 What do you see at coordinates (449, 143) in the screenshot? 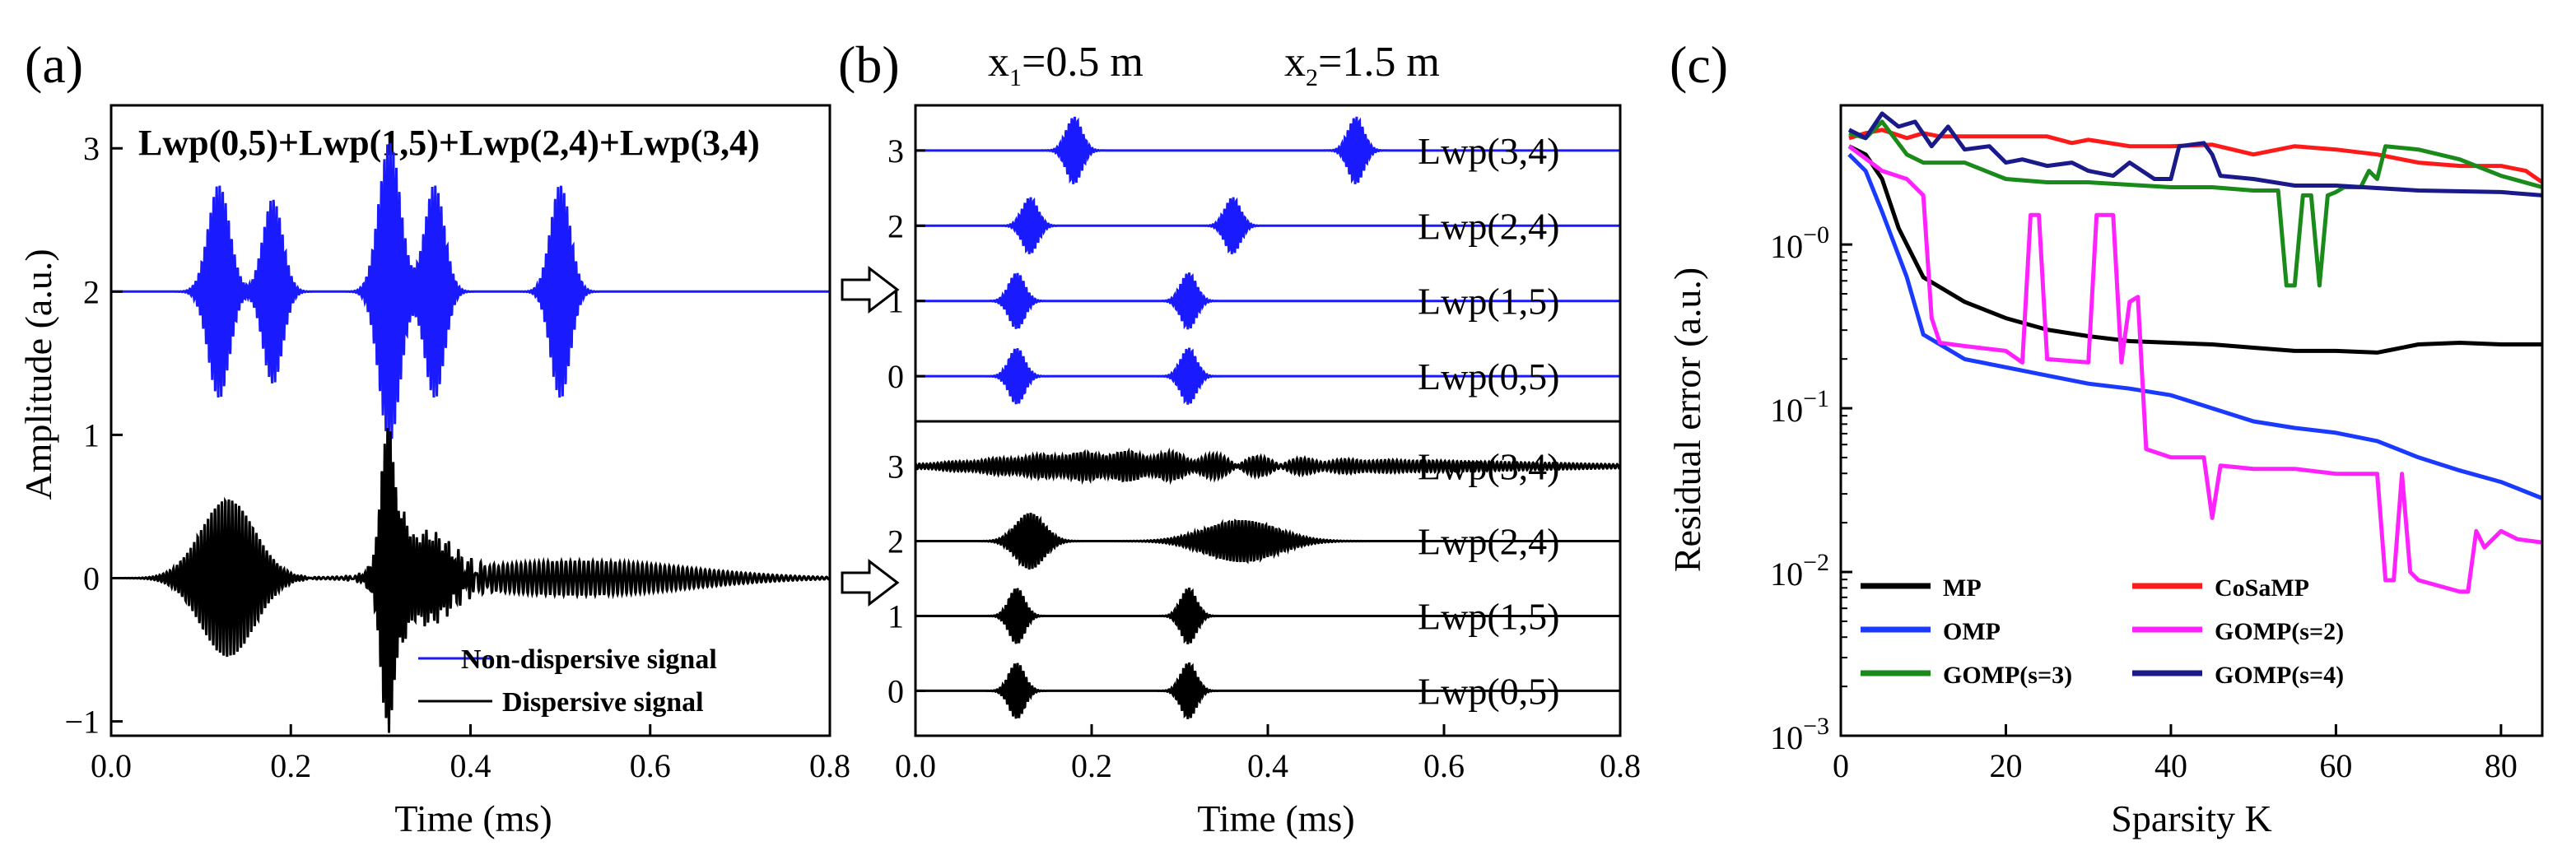
I see `panel-a-title: Lwp(0,5)+Lwp(1,5)+Lwp(2,4)+Lwp(3,4)` at bounding box center [449, 143].